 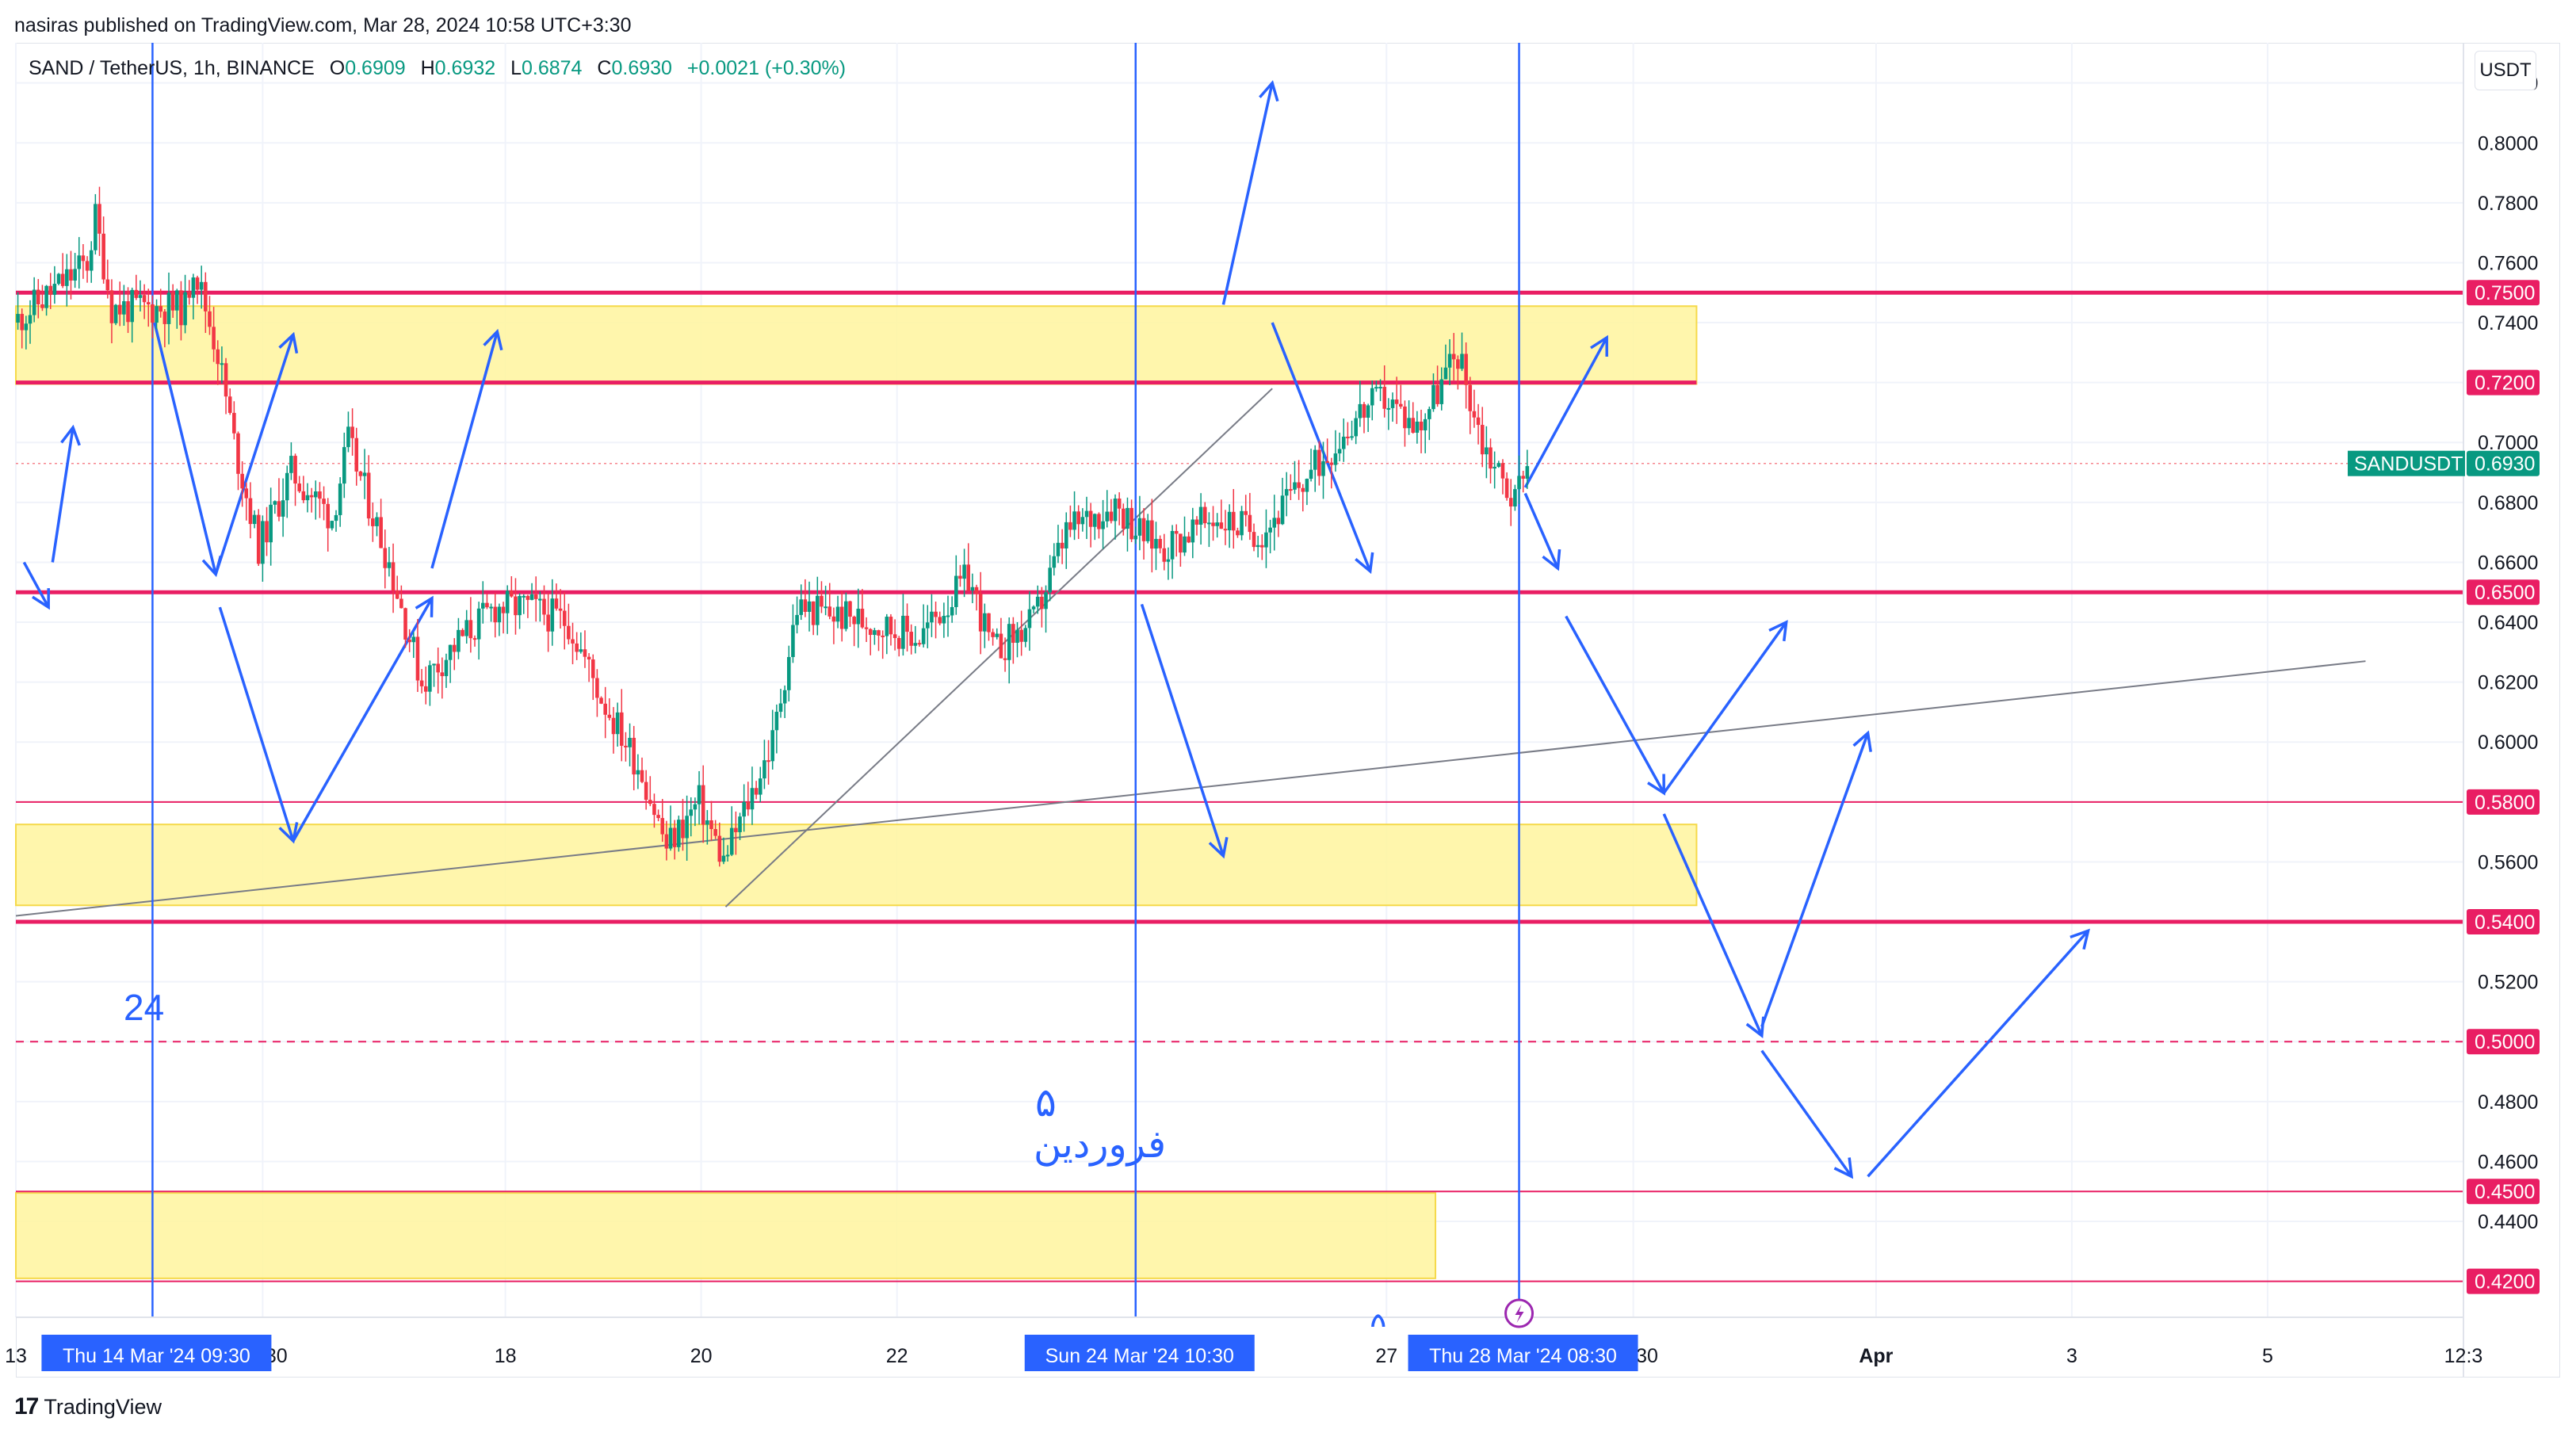 I want to click on last-price-label: 0.6930, so click(x=2505, y=464).